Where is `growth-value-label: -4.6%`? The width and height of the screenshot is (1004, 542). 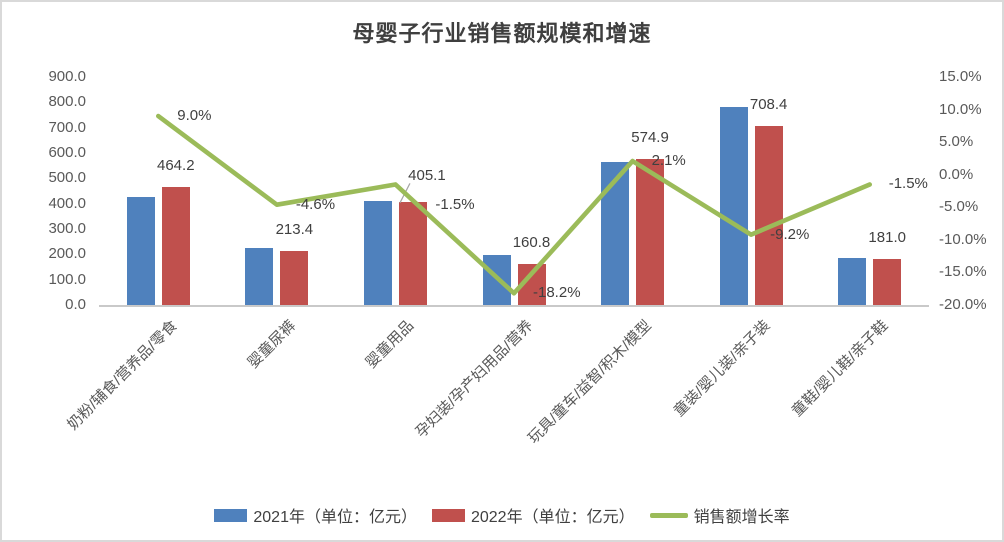
growth-value-label: -4.6% is located at coordinates (315, 204).